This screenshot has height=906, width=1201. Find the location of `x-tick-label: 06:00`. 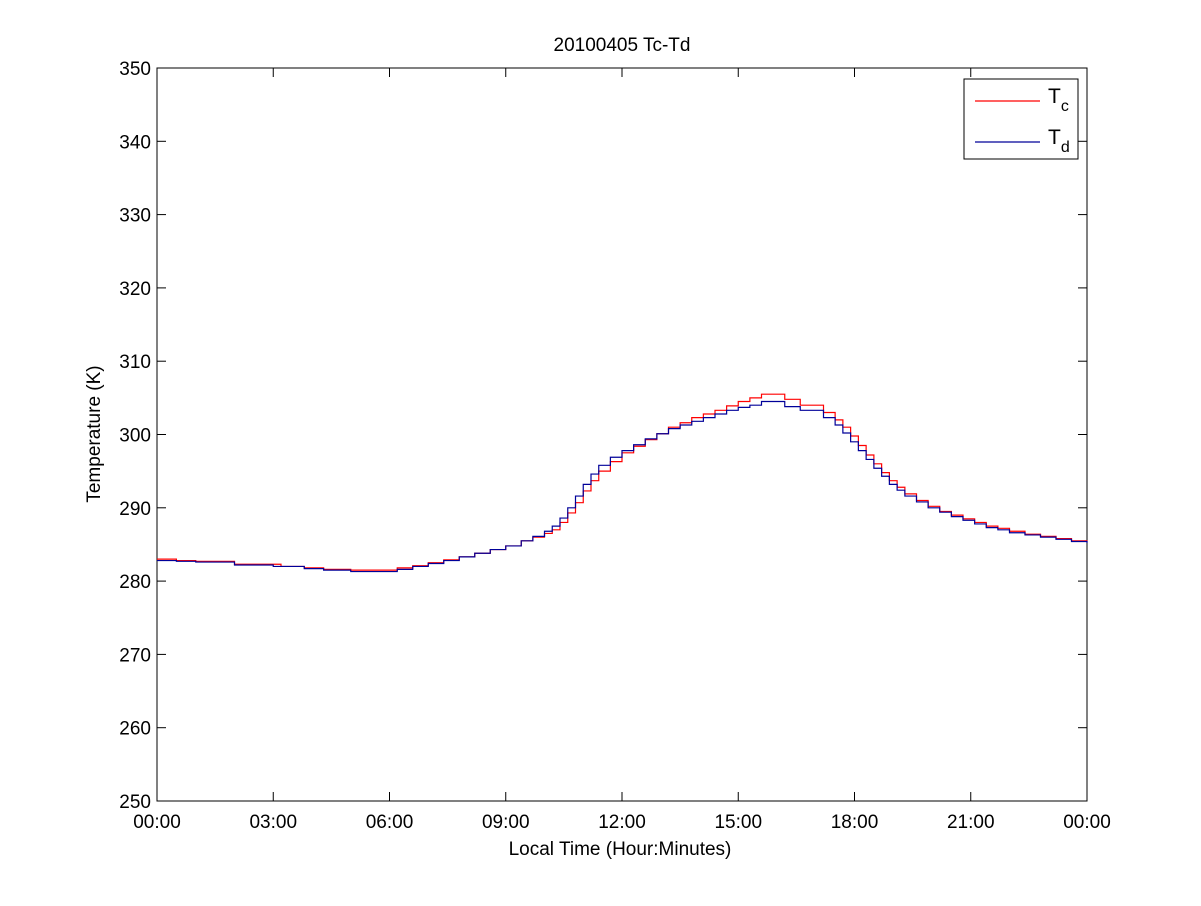

x-tick-label: 06:00 is located at coordinates (390, 822).